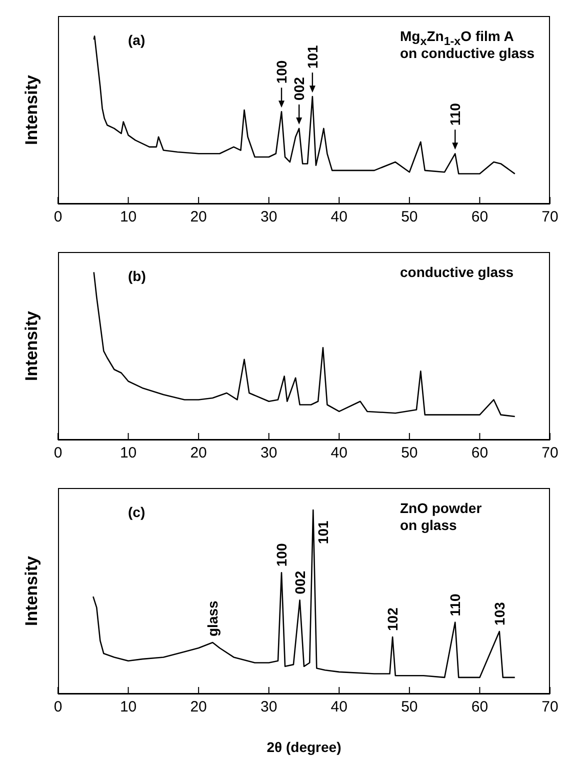  What do you see at coordinates (212, 618) in the screenshot?
I see `annotation: glass` at bounding box center [212, 618].